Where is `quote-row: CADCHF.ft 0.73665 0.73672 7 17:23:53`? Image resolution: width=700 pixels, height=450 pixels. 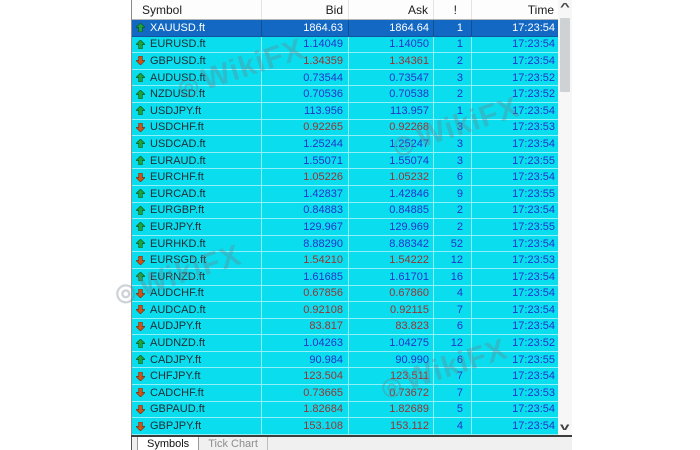
quote-row: CADCHF.ft 0.73665 0.73672 7 17:23:53 is located at coordinates (345, 393).